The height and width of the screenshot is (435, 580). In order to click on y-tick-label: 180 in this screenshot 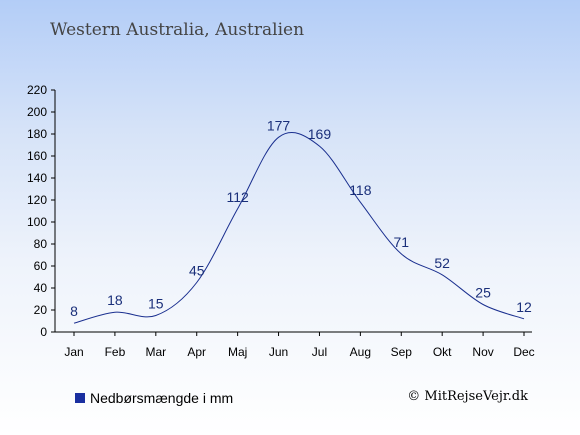, I will do `click(37, 134)`.